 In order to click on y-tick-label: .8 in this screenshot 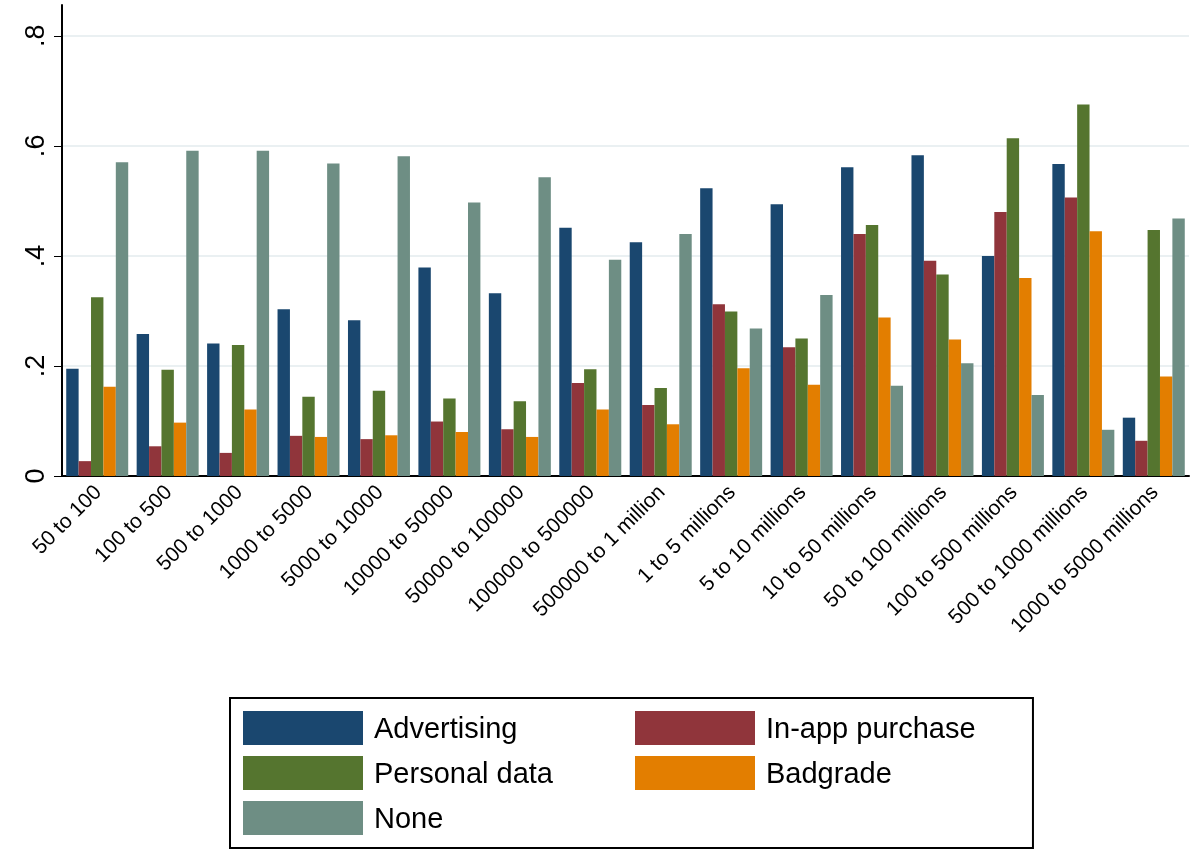, I will do `click(34, 36)`.